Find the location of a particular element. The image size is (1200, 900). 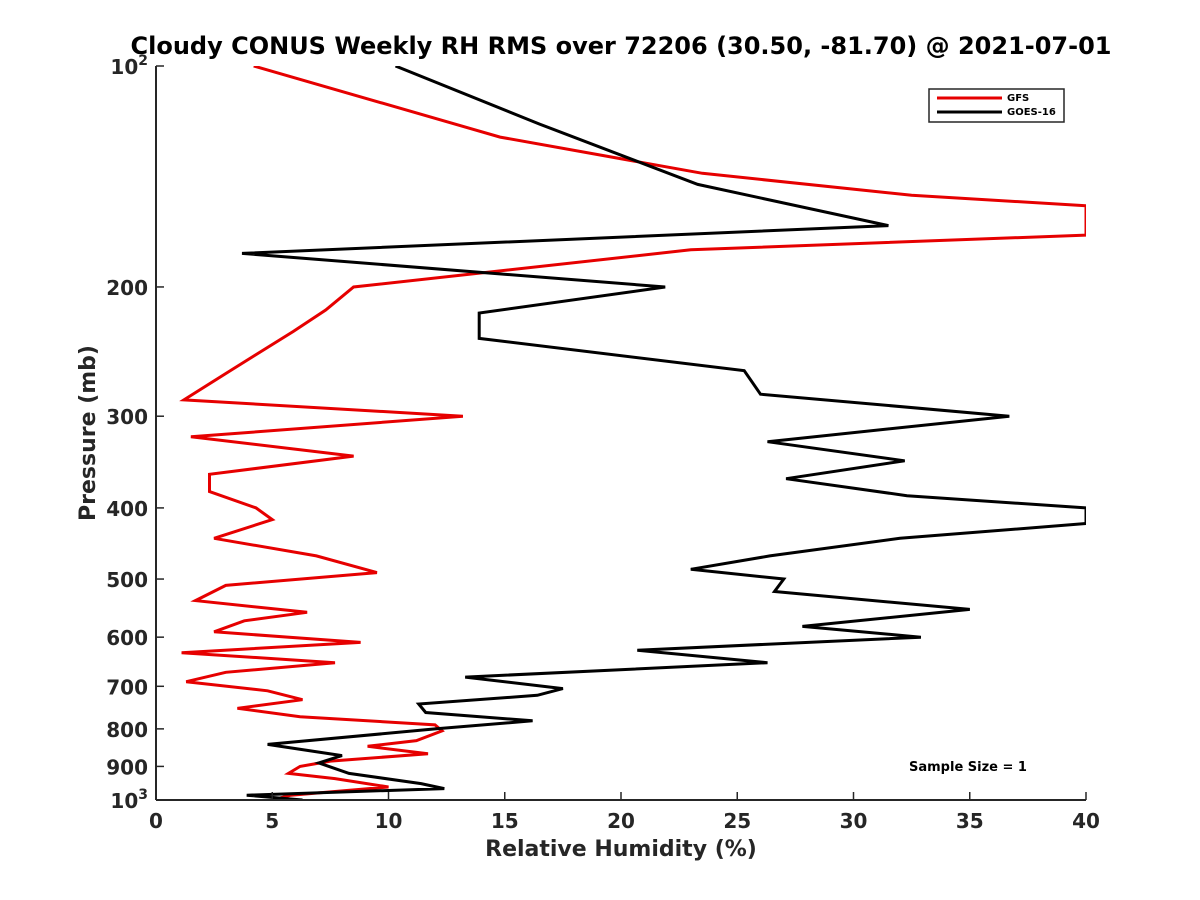

y-tick-label: 400 is located at coordinates (127, 509).